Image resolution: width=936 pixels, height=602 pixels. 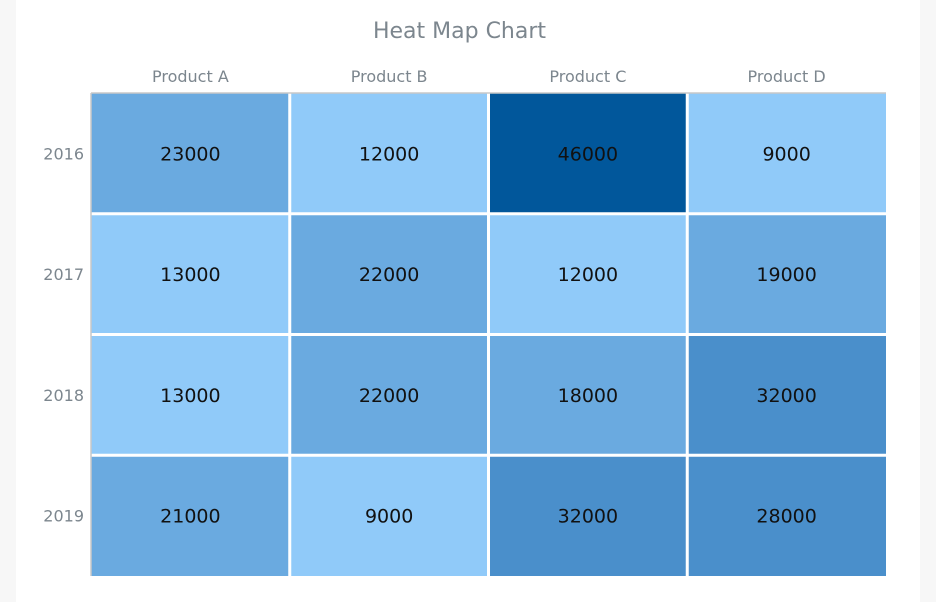 I want to click on chart-title: Heat Map Chart, so click(x=459, y=31).